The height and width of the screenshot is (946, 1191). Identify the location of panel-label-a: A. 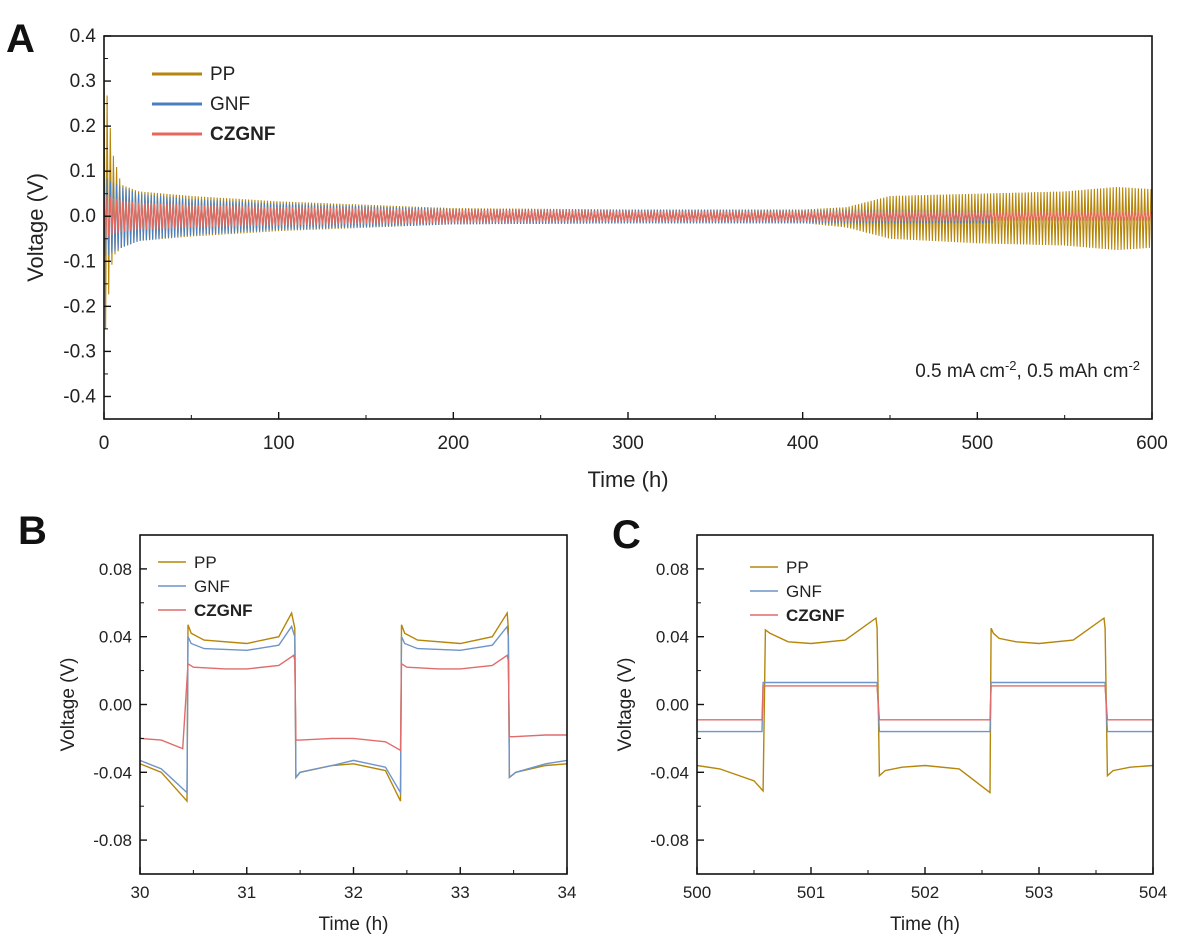
(20, 39).